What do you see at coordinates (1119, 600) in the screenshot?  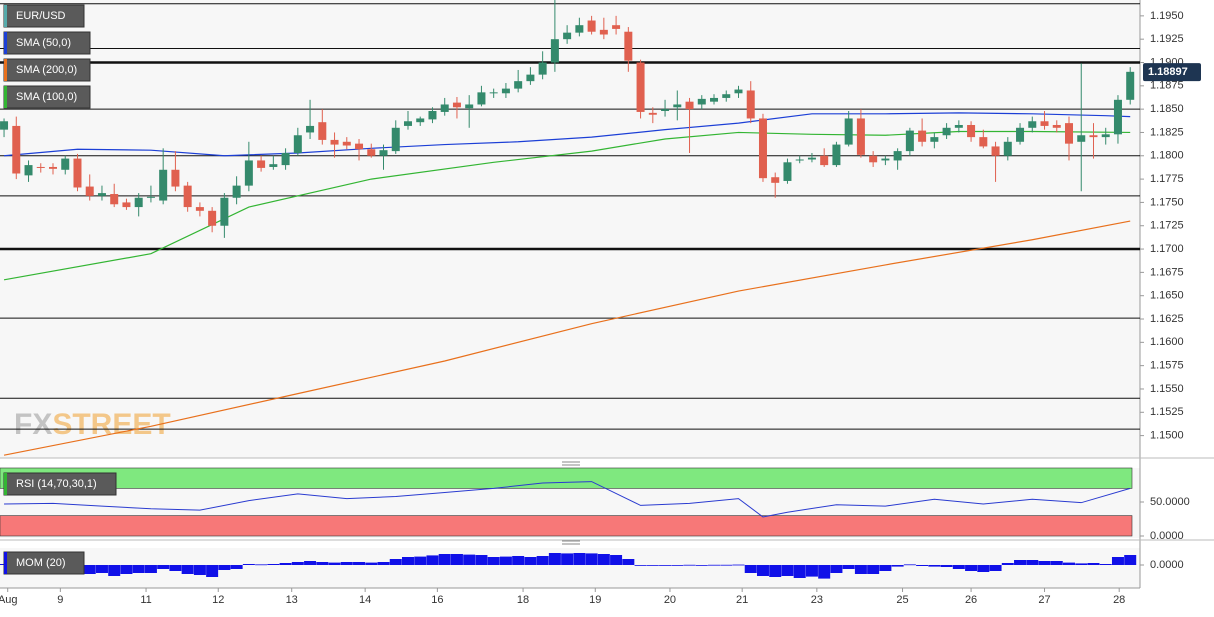 I see `x-tick-label: 28` at bounding box center [1119, 600].